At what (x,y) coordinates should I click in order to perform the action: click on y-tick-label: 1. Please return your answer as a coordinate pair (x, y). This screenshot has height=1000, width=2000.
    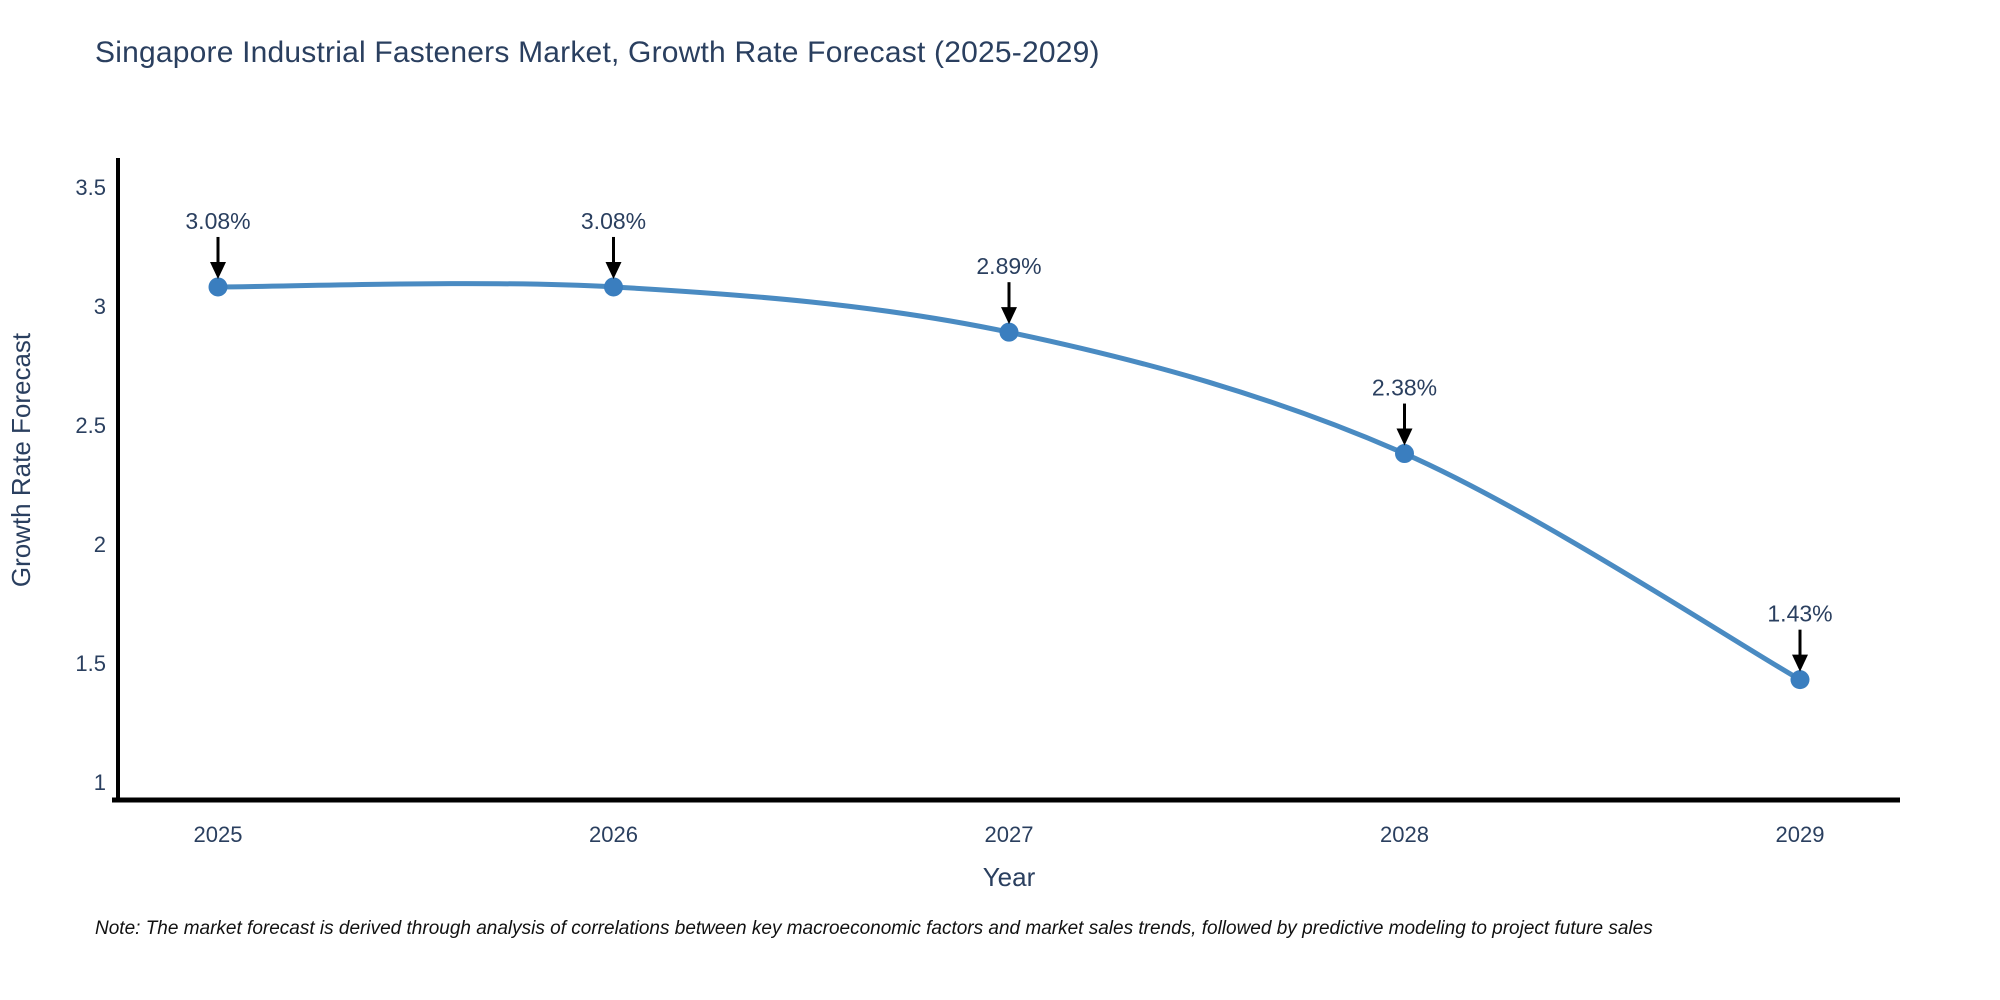
    Looking at the image, I should click on (100, 782).